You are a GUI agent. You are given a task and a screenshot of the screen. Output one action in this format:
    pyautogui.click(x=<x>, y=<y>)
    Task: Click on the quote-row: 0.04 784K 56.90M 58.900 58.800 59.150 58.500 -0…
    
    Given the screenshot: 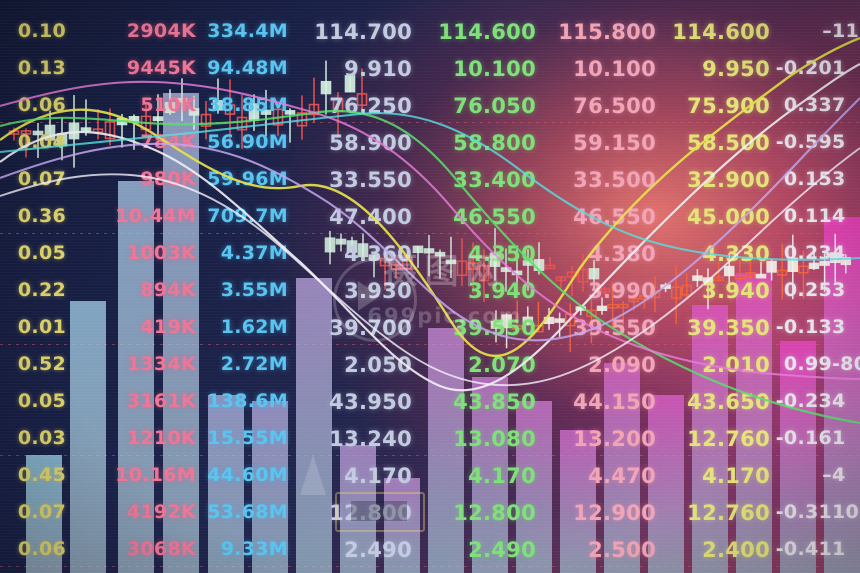 What is the action you would take?
    pyautogui.click(x=430, y=146)
    